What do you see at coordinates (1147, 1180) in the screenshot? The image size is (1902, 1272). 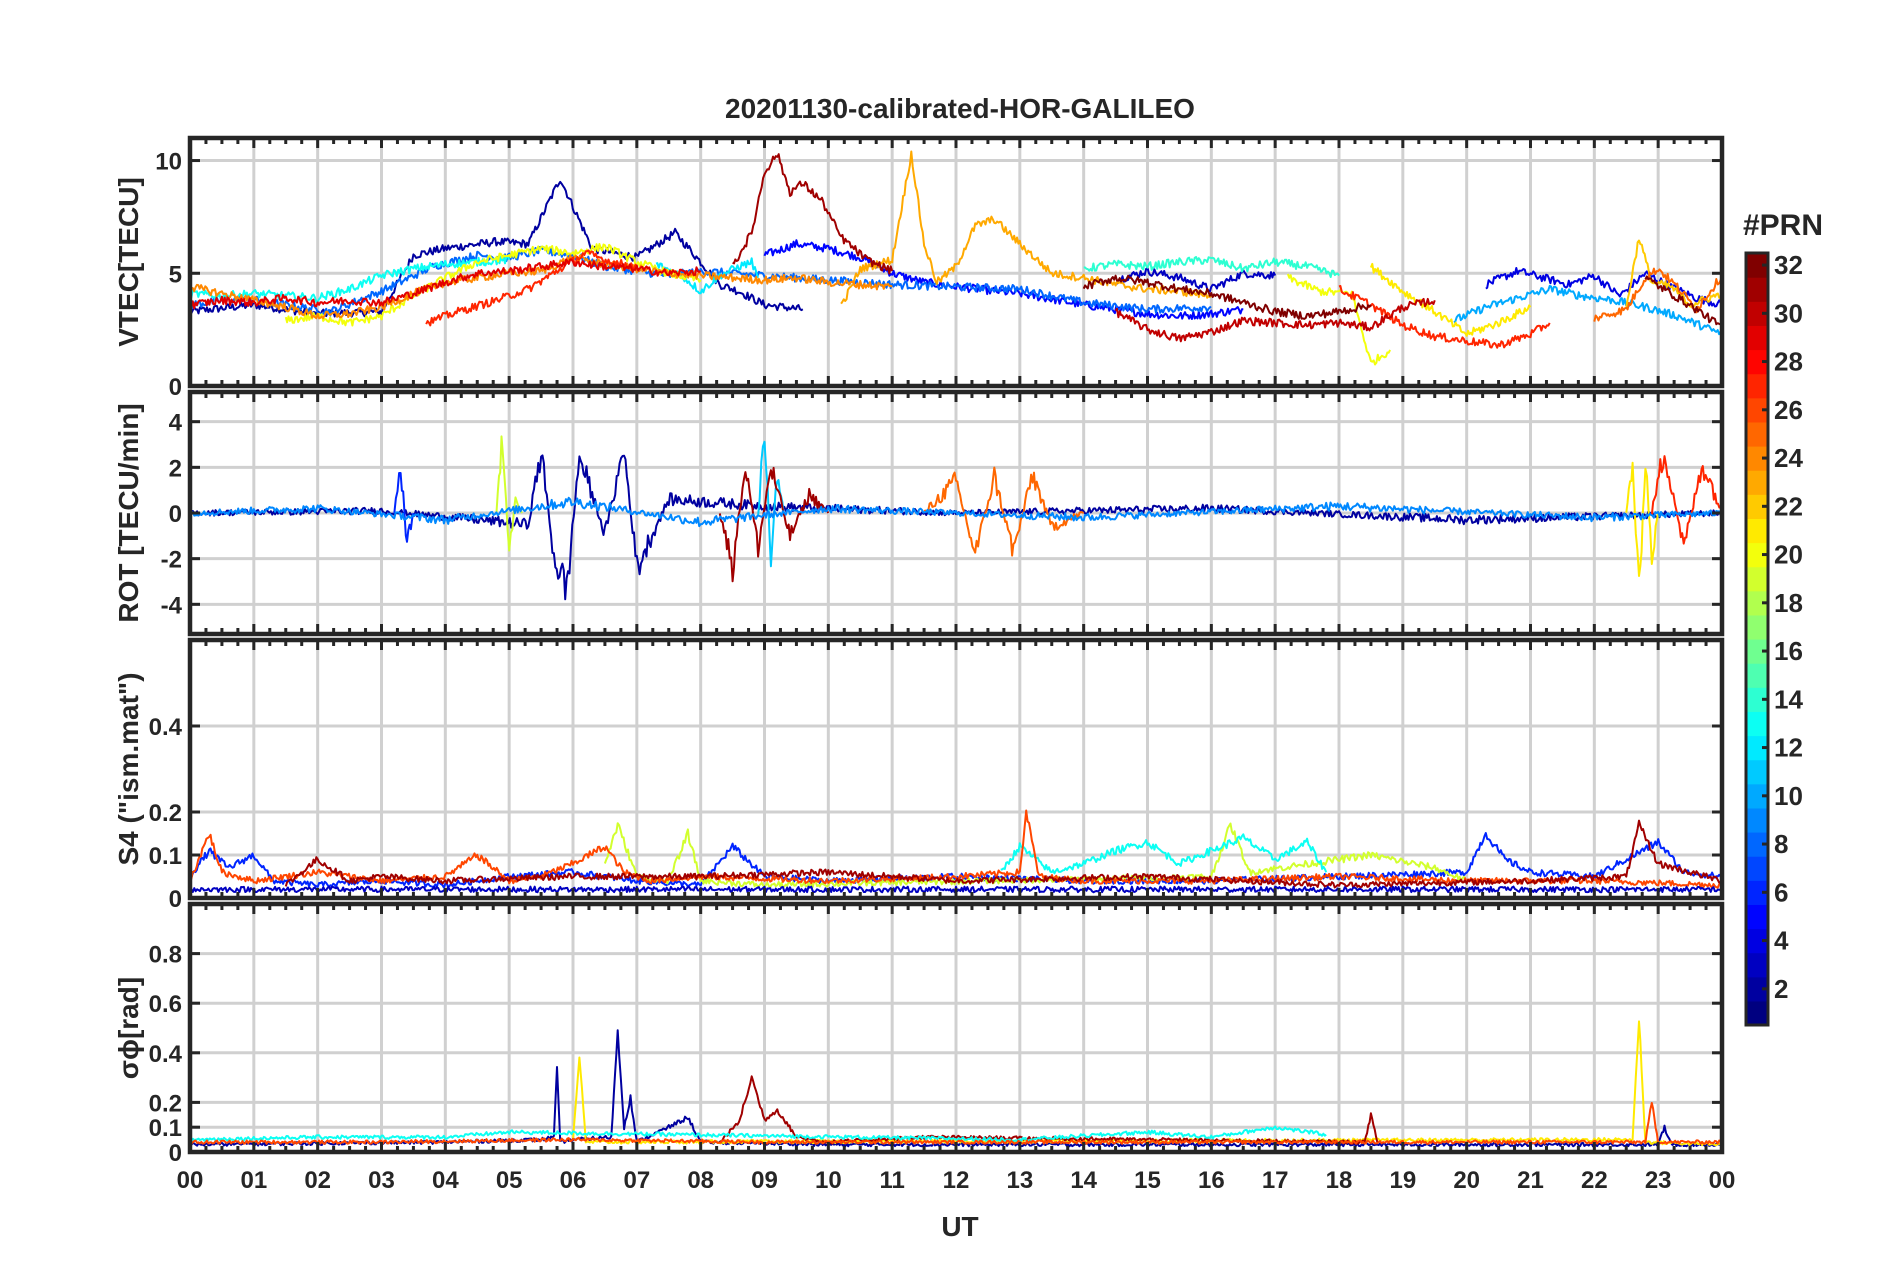 I see `x-tick-label: 15` at bounding box center [1147, 1180].